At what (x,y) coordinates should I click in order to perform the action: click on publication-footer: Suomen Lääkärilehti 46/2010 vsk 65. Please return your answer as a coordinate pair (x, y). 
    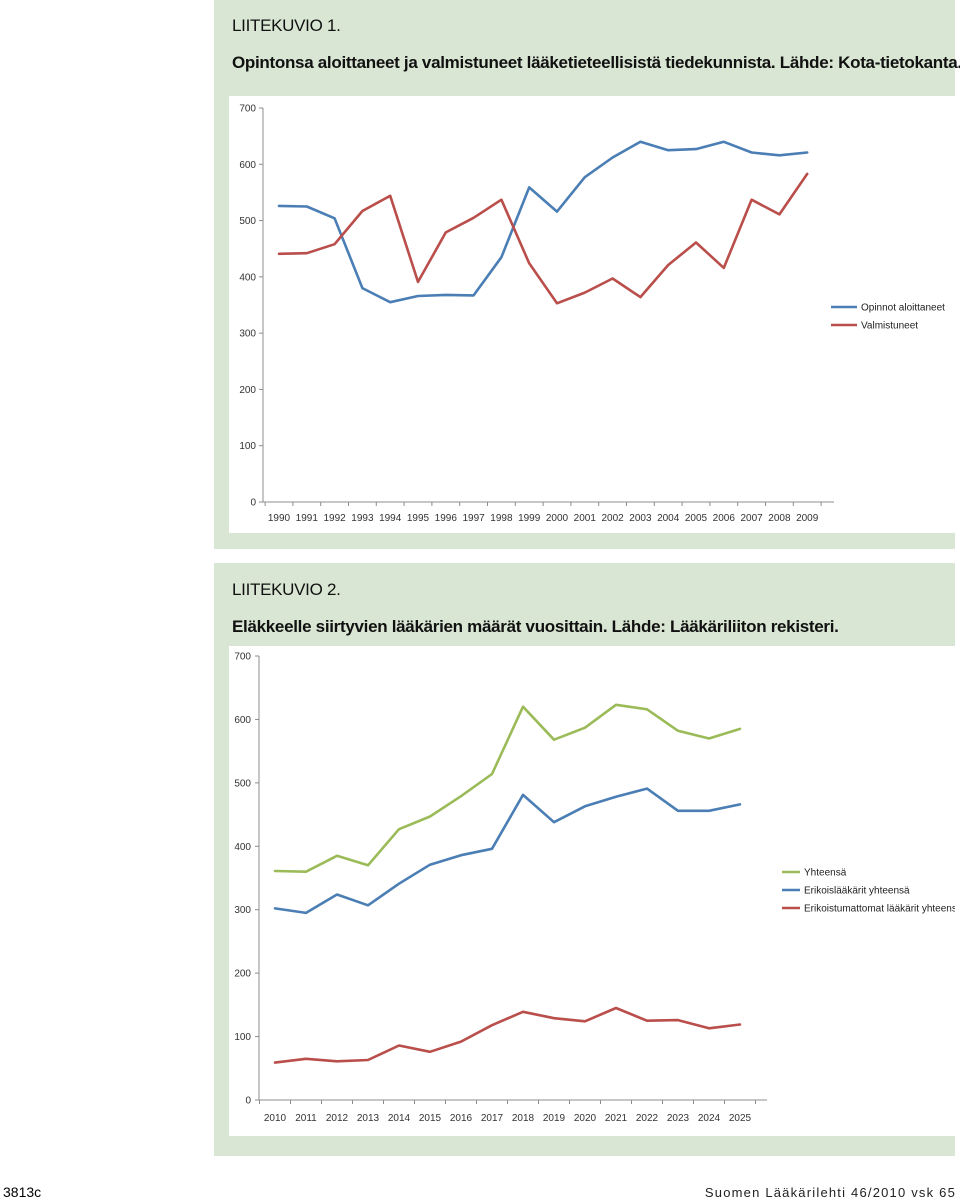
    Looking at the image, I should click on (830, 1192).